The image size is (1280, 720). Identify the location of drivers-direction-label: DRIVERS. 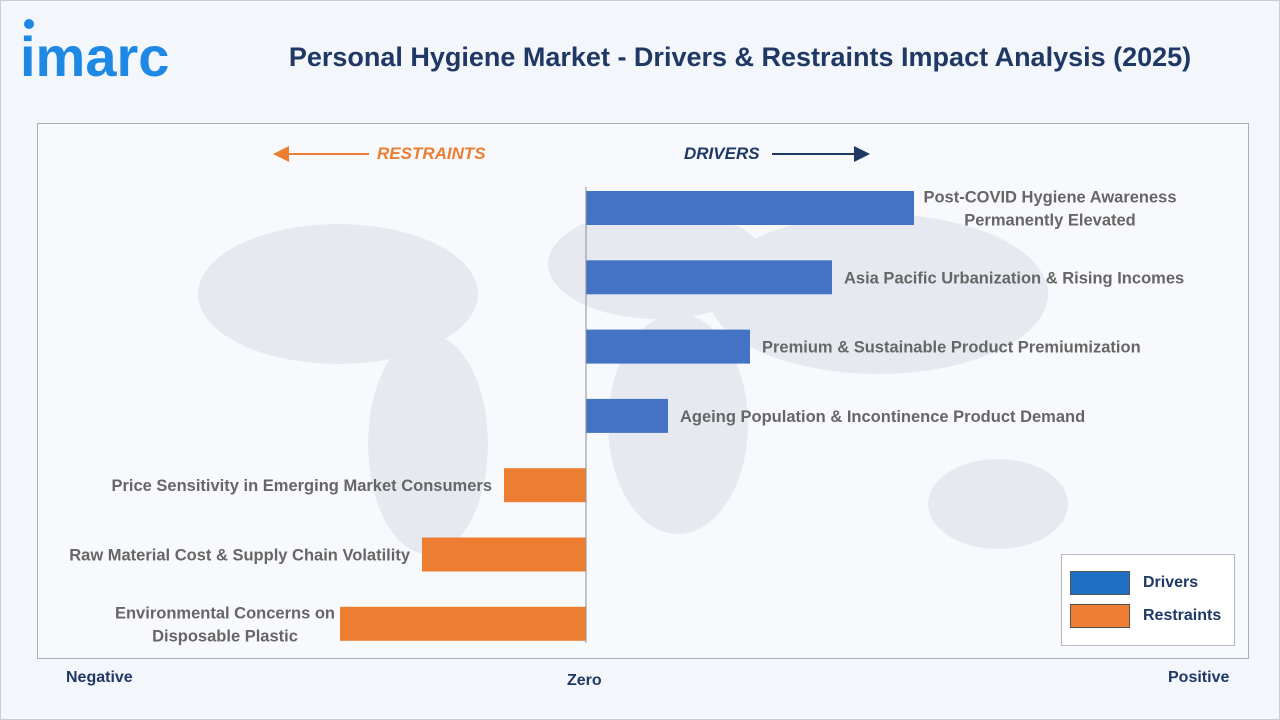
(722, 153).